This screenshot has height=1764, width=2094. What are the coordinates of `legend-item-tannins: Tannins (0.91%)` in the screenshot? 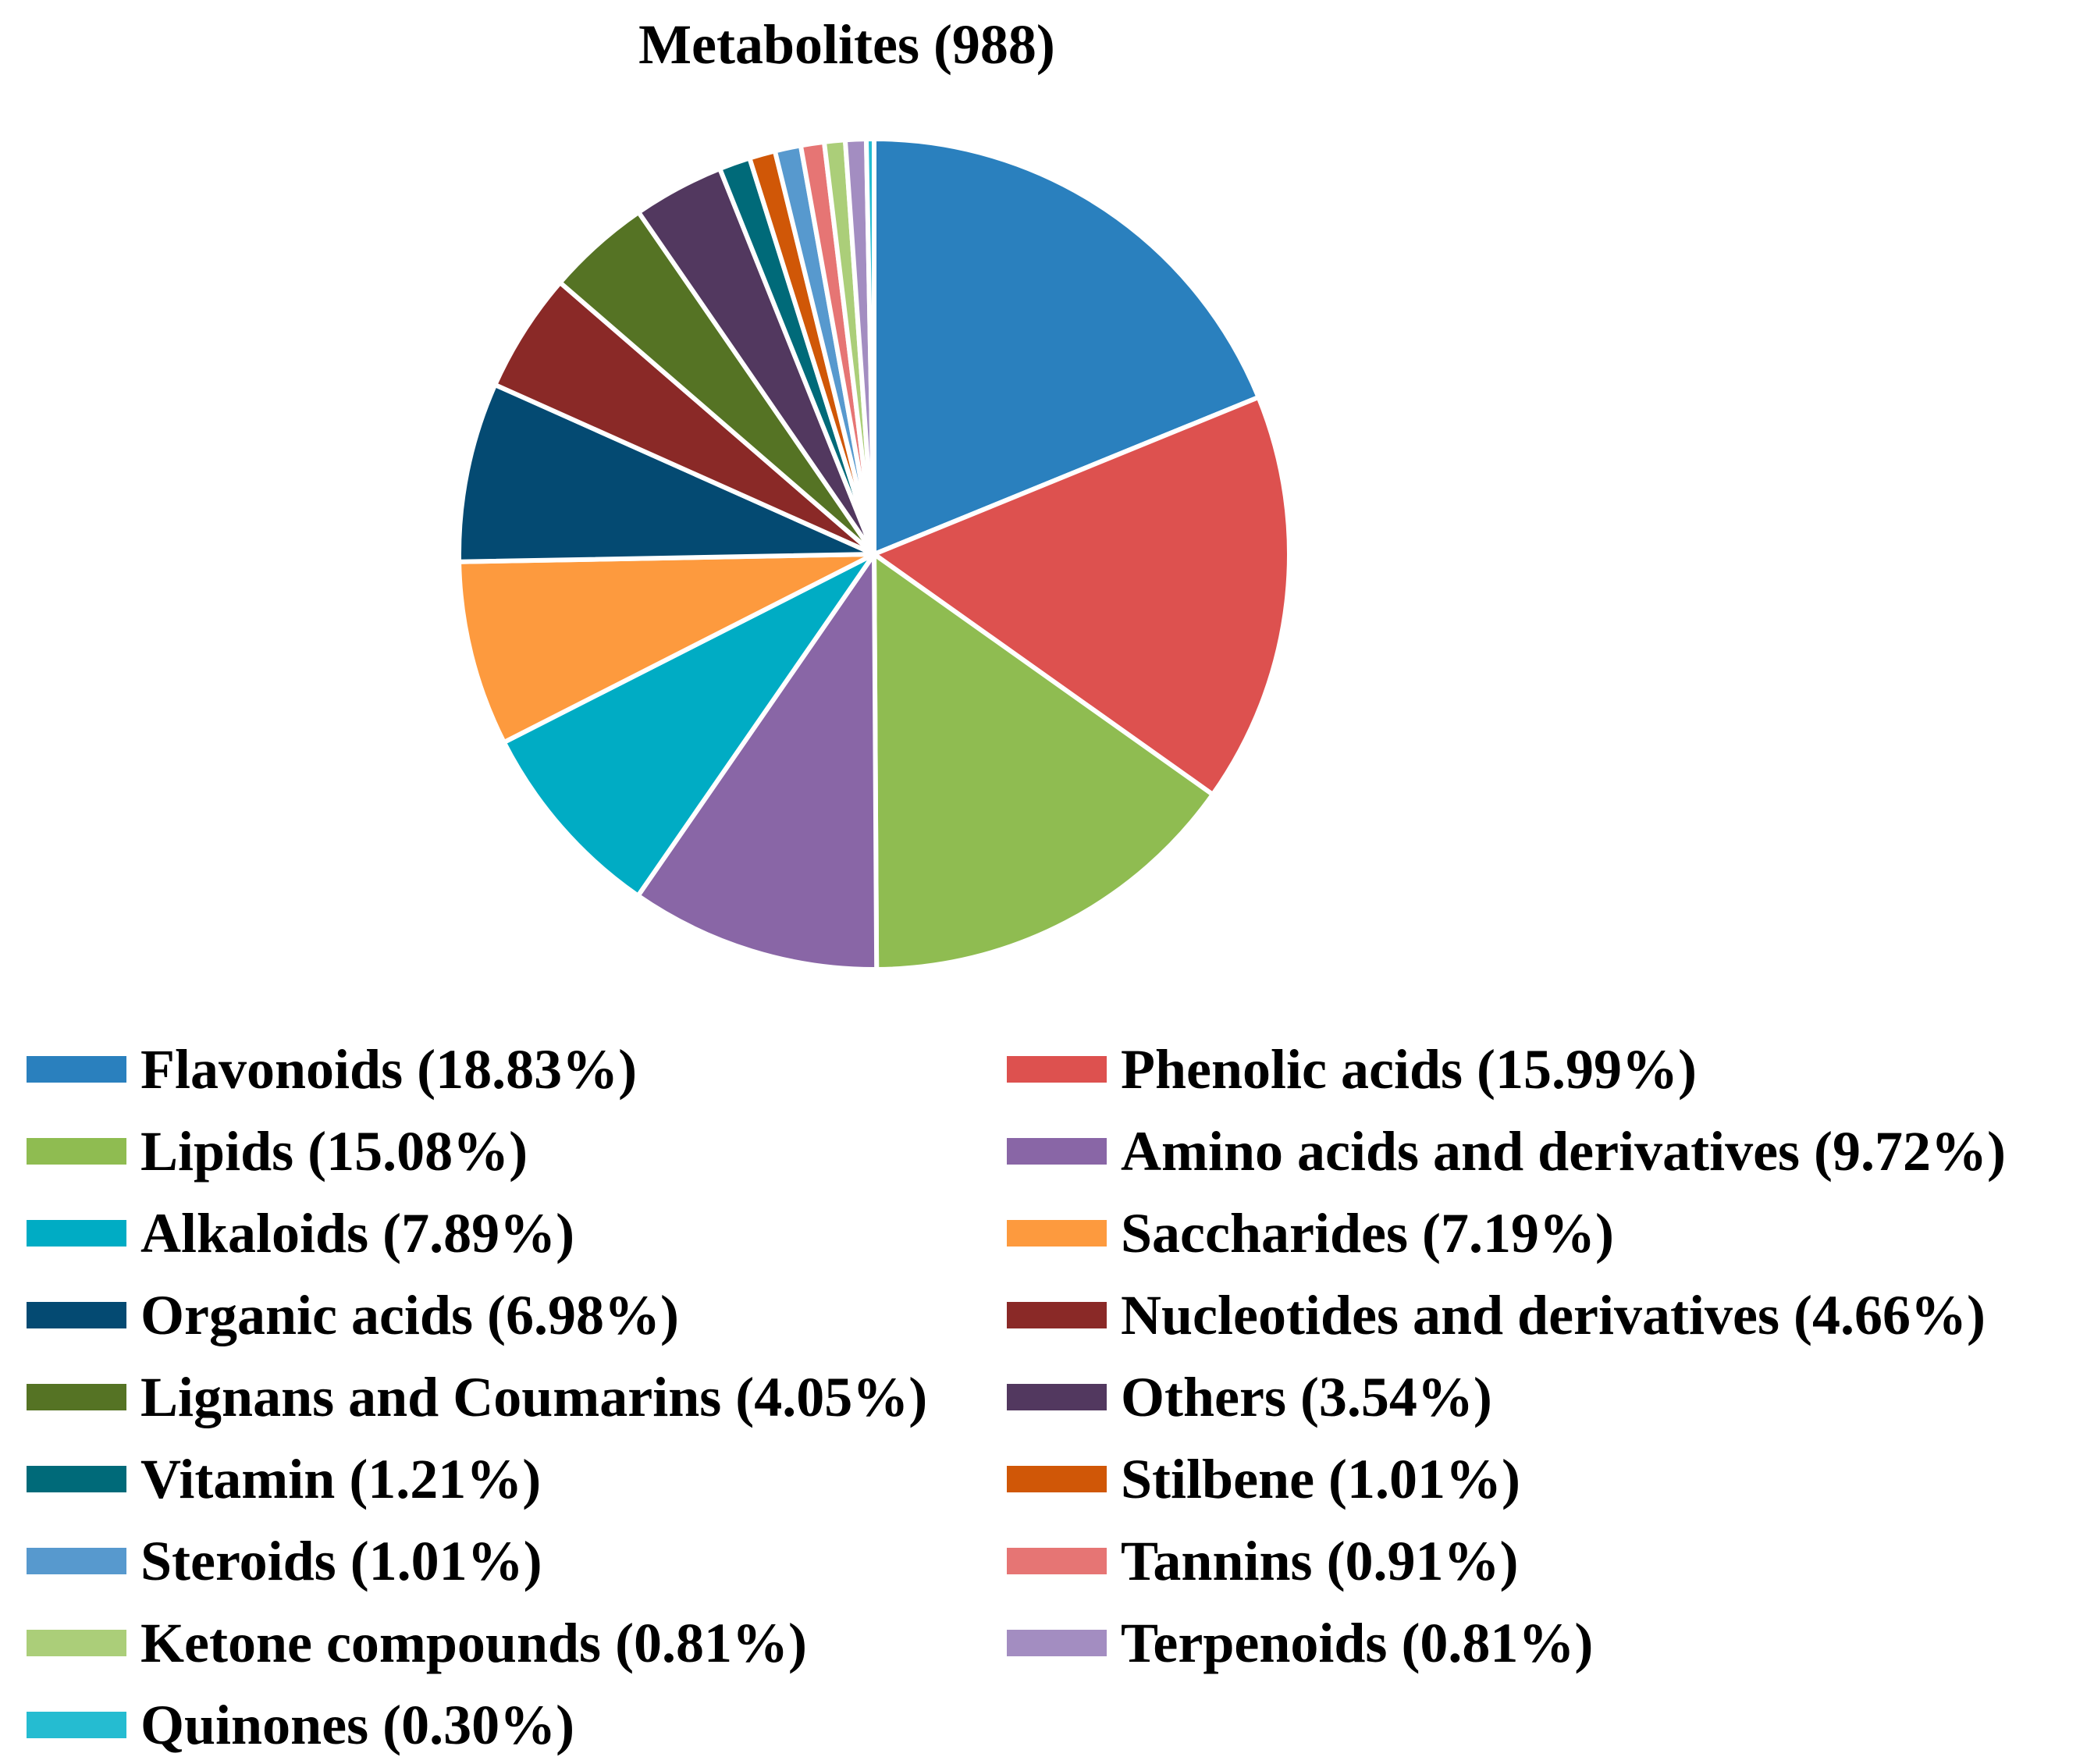 It's located at (1263, 1561).